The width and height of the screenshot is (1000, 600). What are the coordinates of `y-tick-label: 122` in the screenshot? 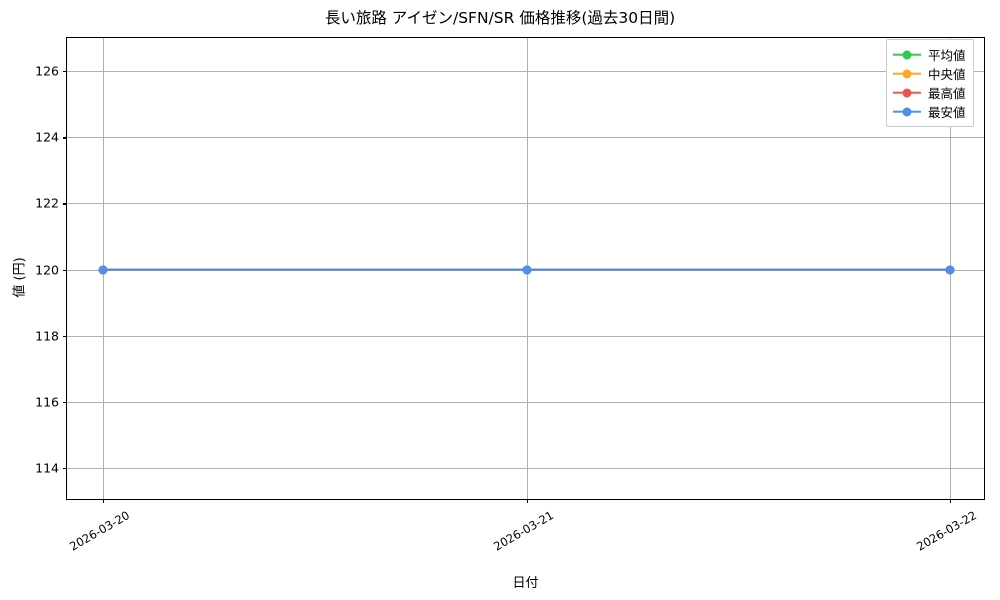 It's located at (47, 203).